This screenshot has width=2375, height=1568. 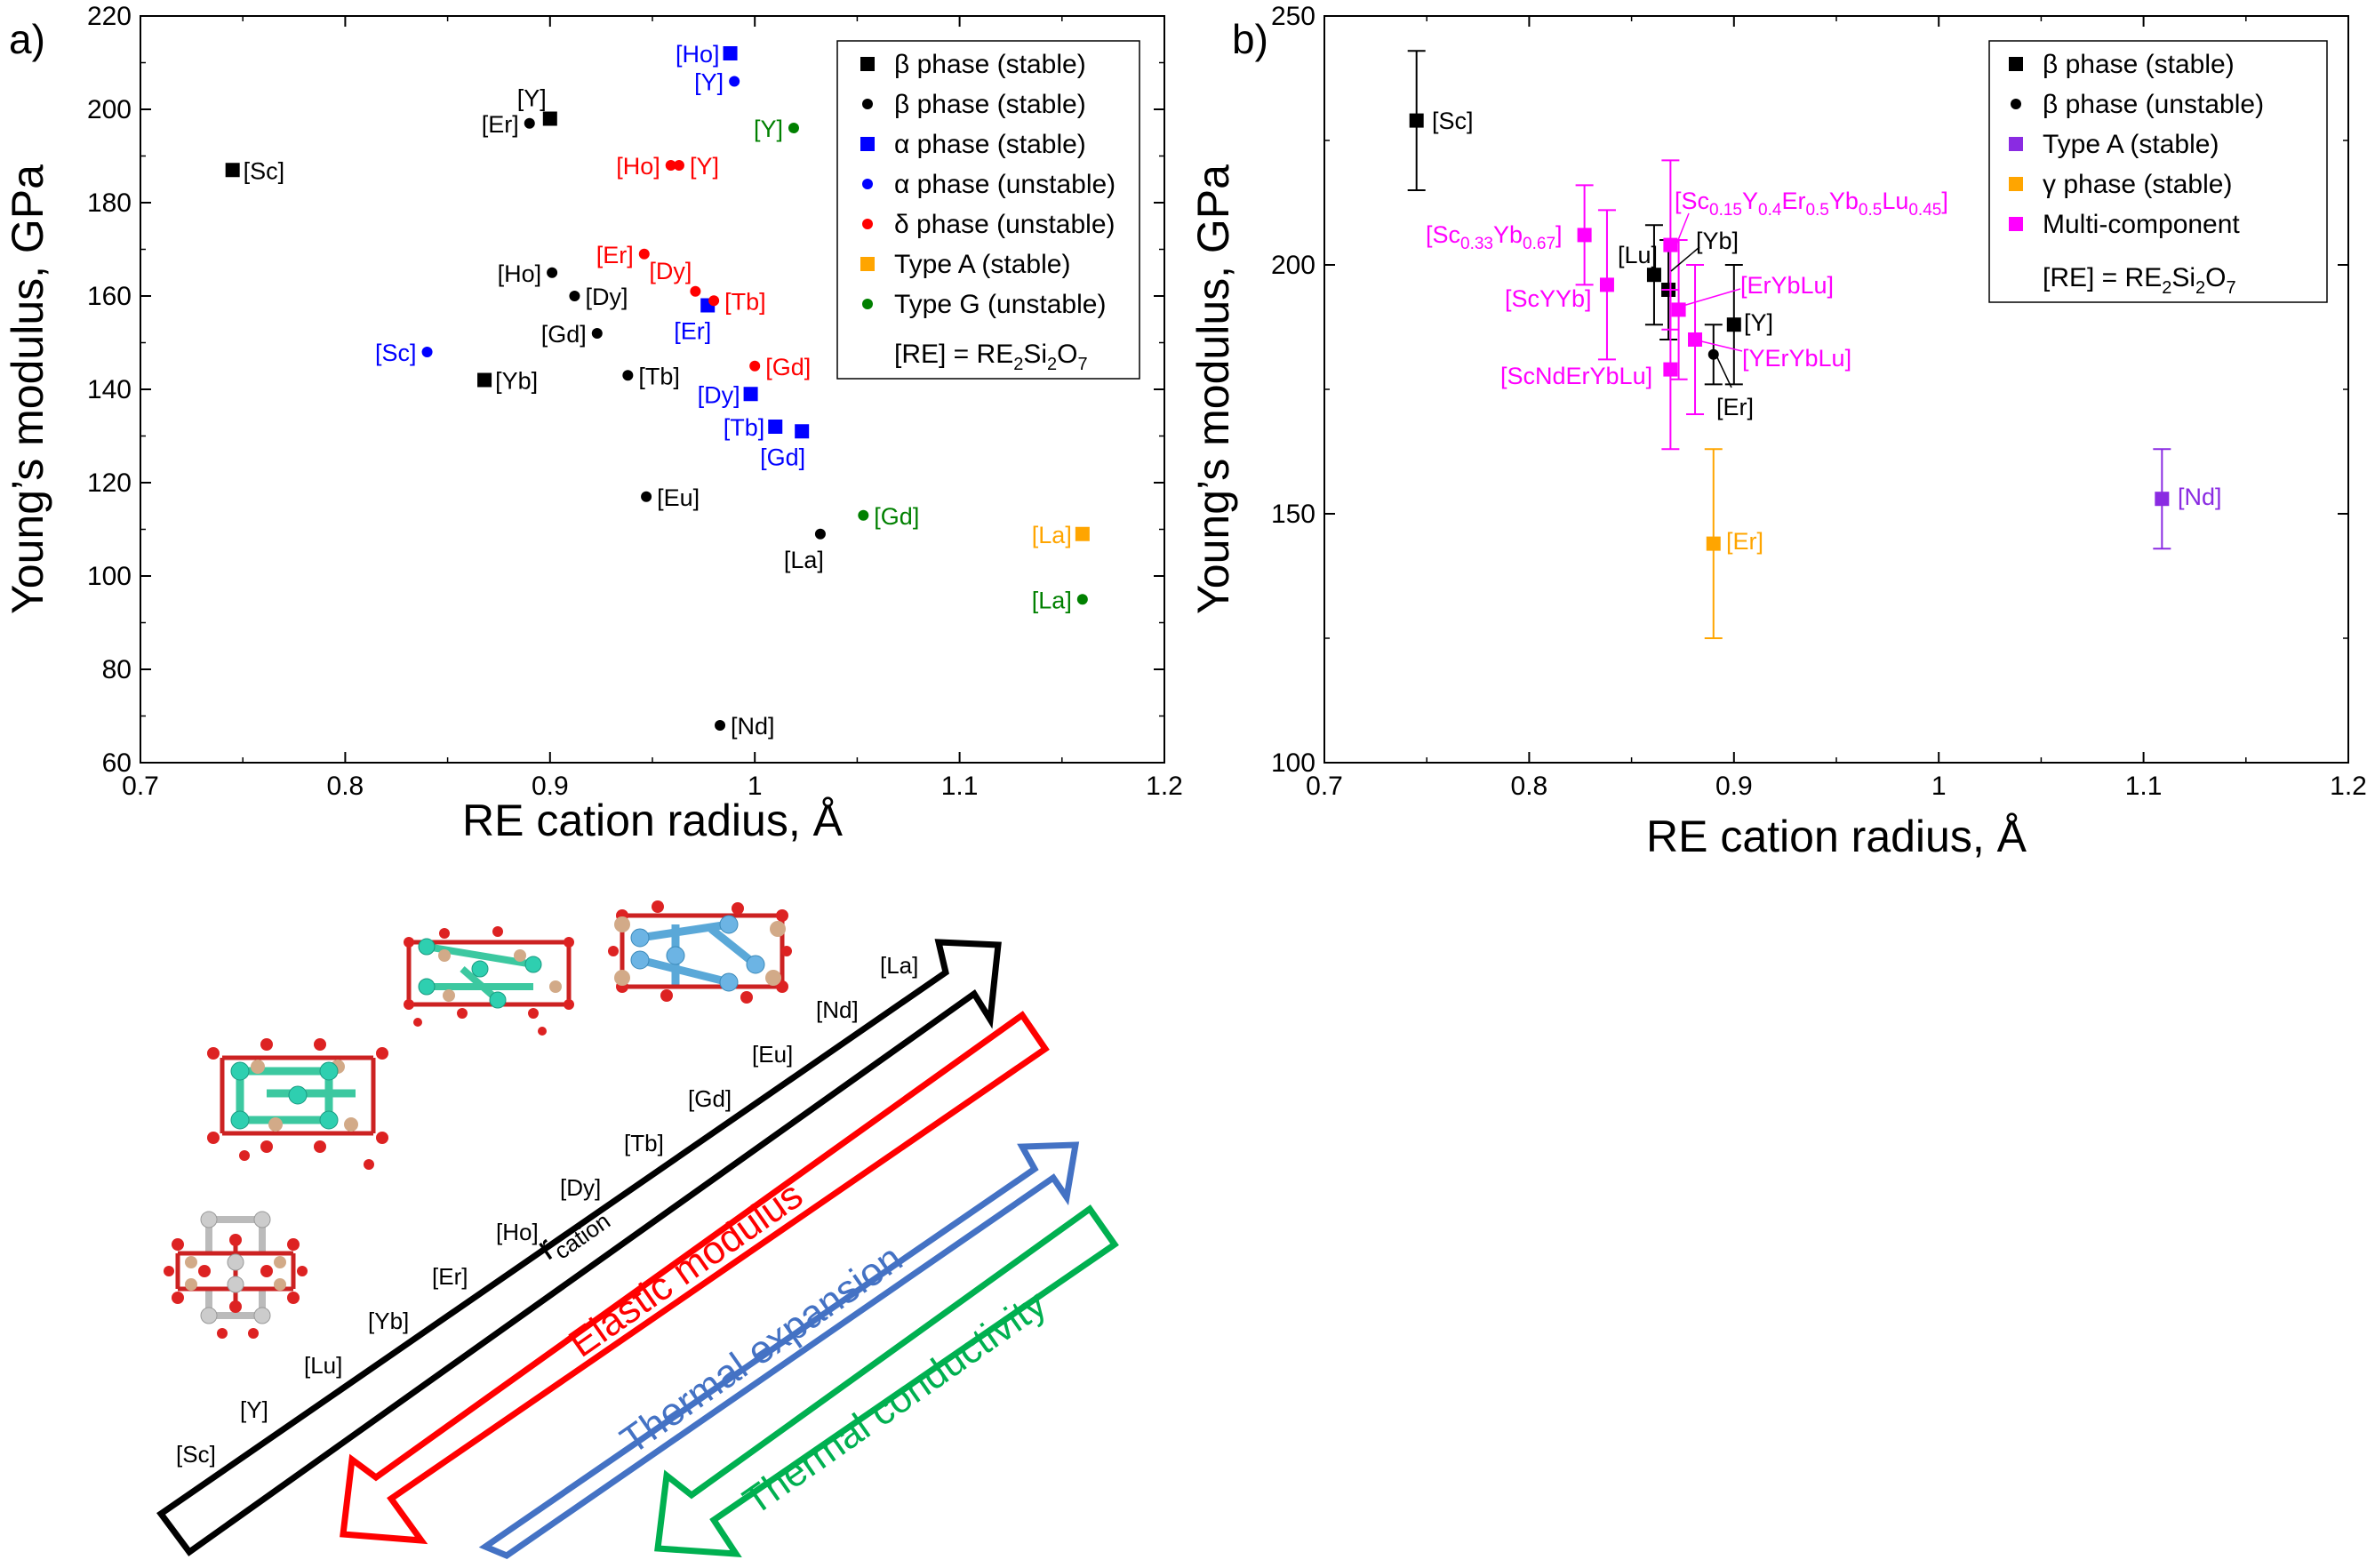 What do you see at coordinates (1213, 389) in the screenshot?
I see `plot-b-ylabel: Young’s modulus, GPa` at bounding box center [1213, 389].